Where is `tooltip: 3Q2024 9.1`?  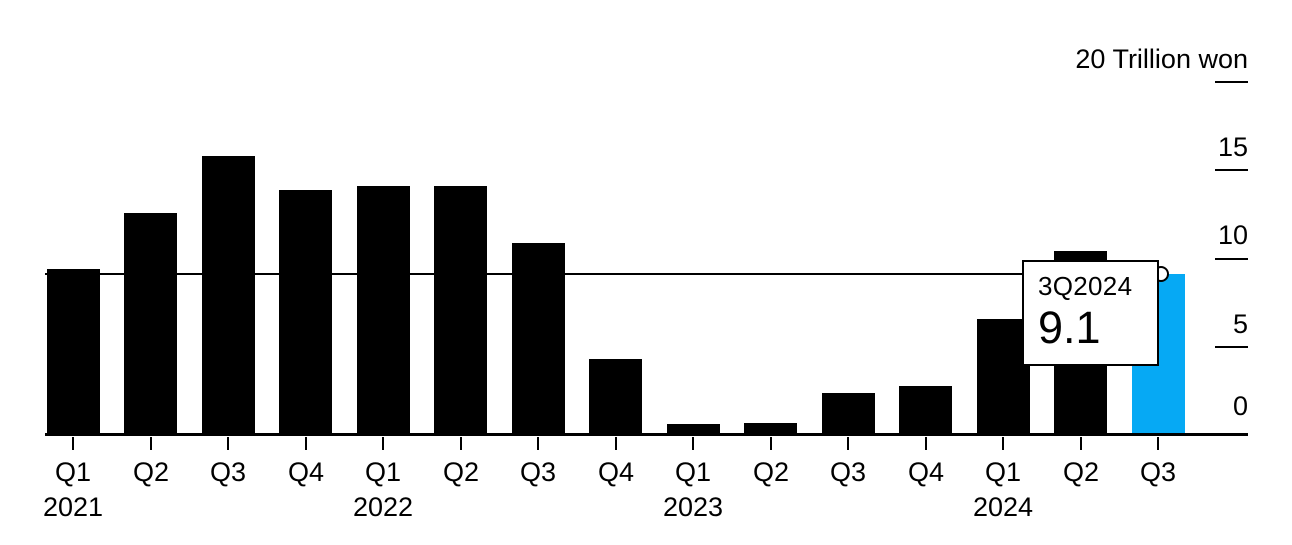
tooltip: 3Q2024 9.1 is located at coordinates (1090, 313).